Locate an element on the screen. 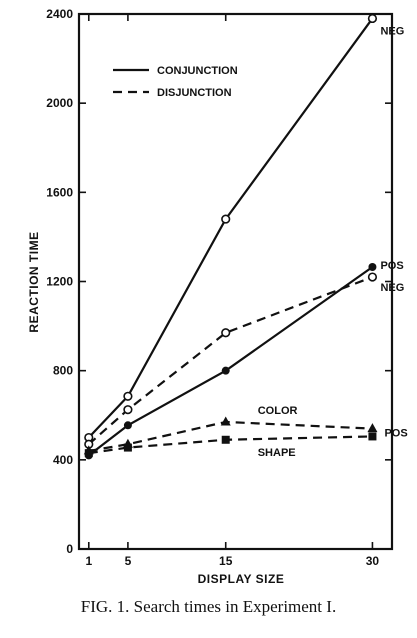 This screenshot has width=417, height=638. series-label-shape: SHAPE is located at coordinates (277, 453).